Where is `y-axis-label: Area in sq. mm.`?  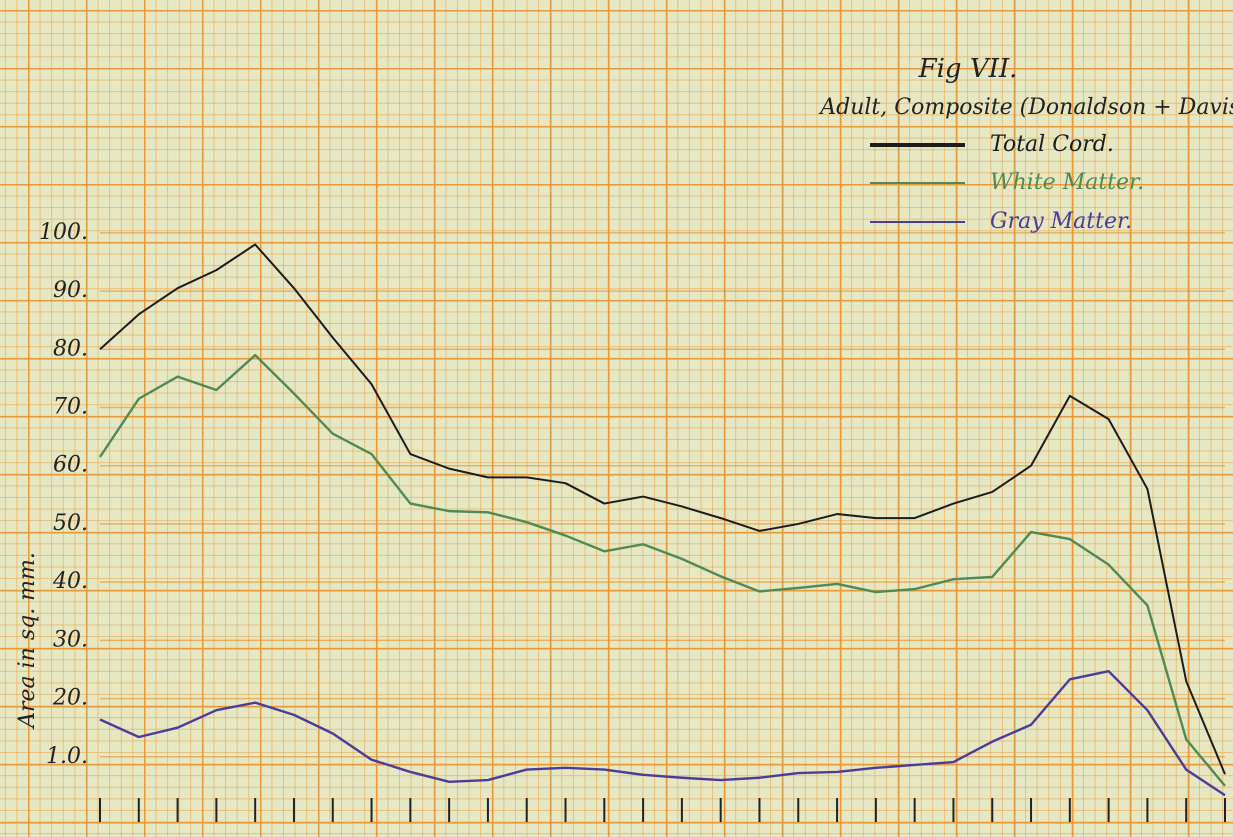 y-axis-label: Area in sq. mm. is located at coordinates (27, 641).